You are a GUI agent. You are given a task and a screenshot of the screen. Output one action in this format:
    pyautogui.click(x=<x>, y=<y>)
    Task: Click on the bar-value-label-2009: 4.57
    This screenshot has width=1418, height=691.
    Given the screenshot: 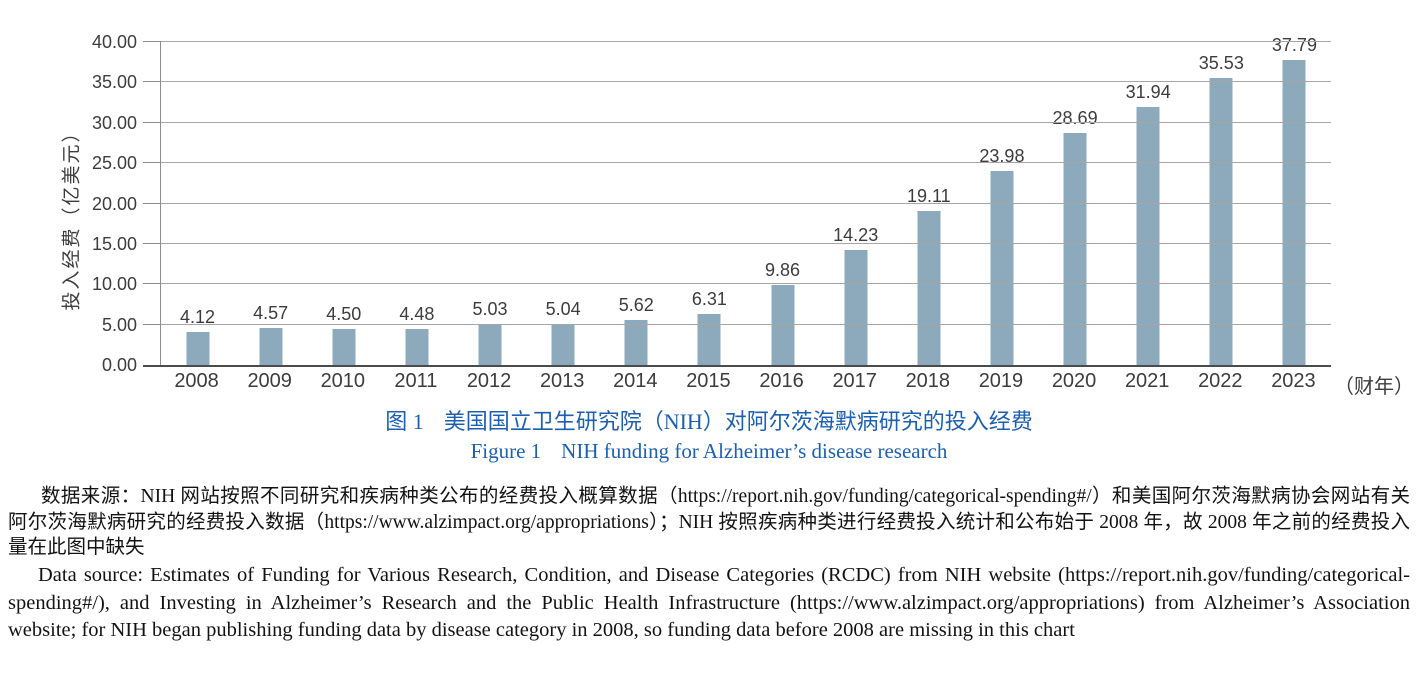 What is the action you would take?
    pyautogui.click(x=271, y=313)
    